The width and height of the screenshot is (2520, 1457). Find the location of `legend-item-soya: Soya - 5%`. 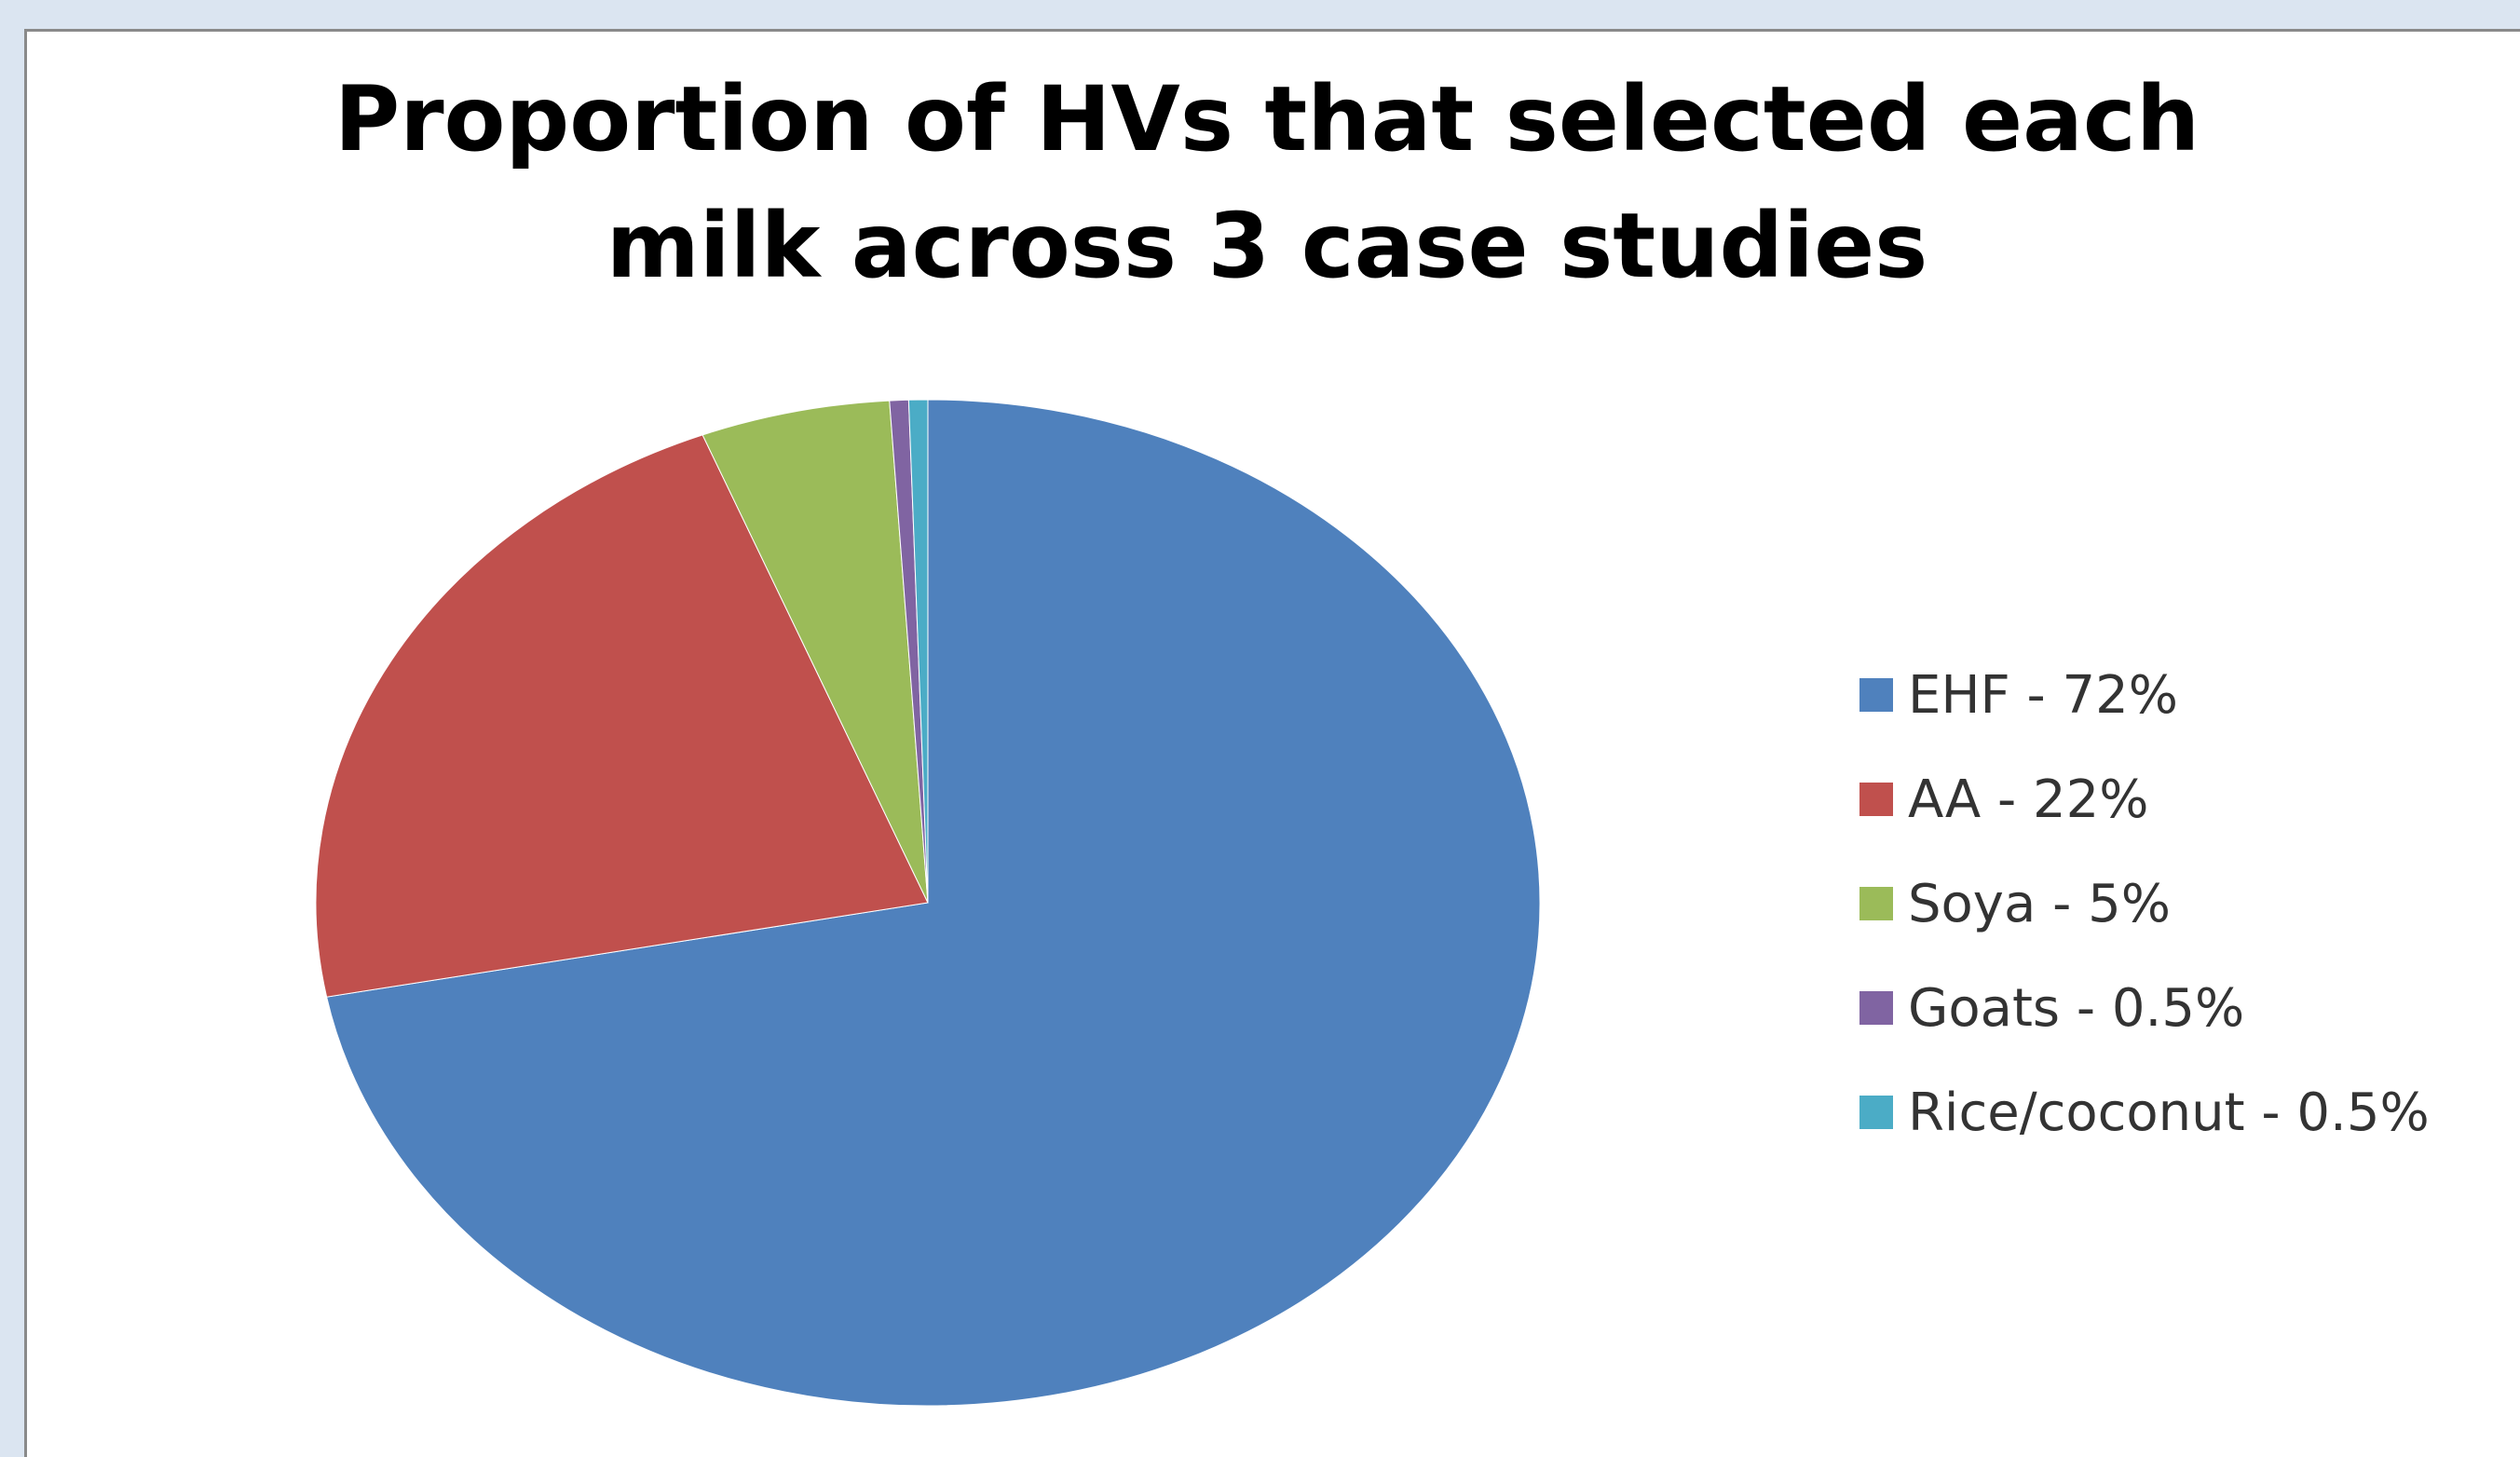

legend-item-soya: Soya - 5% is located at coordinates (2144, 904).